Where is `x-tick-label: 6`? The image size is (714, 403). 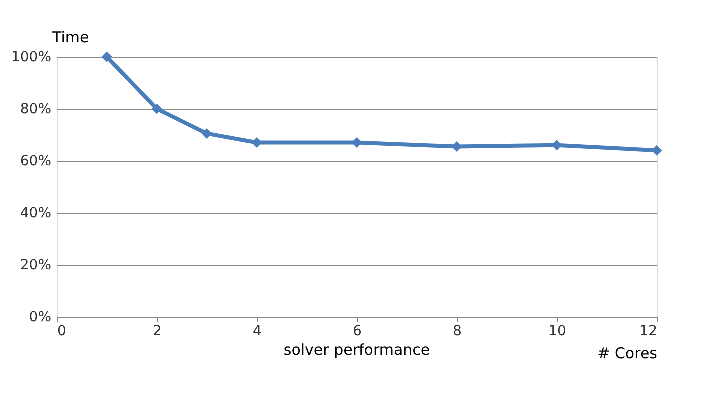
x-tick-label: 6 is located at coordinates (357, 332).